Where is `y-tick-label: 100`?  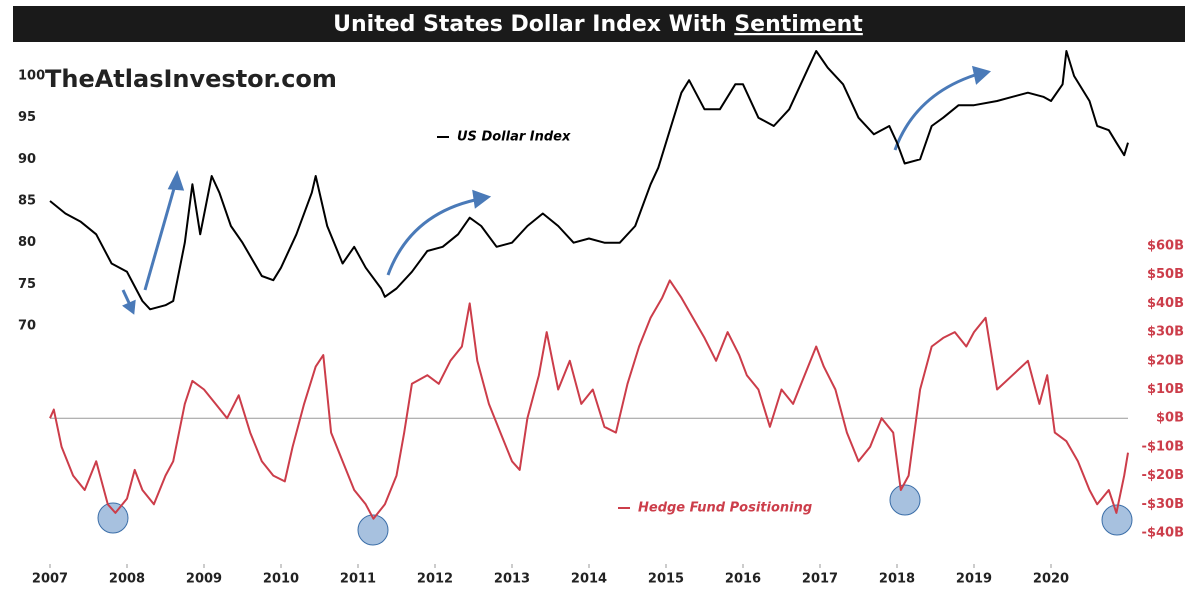 y-tick-label: 100 is located at coordinates (31, 76).